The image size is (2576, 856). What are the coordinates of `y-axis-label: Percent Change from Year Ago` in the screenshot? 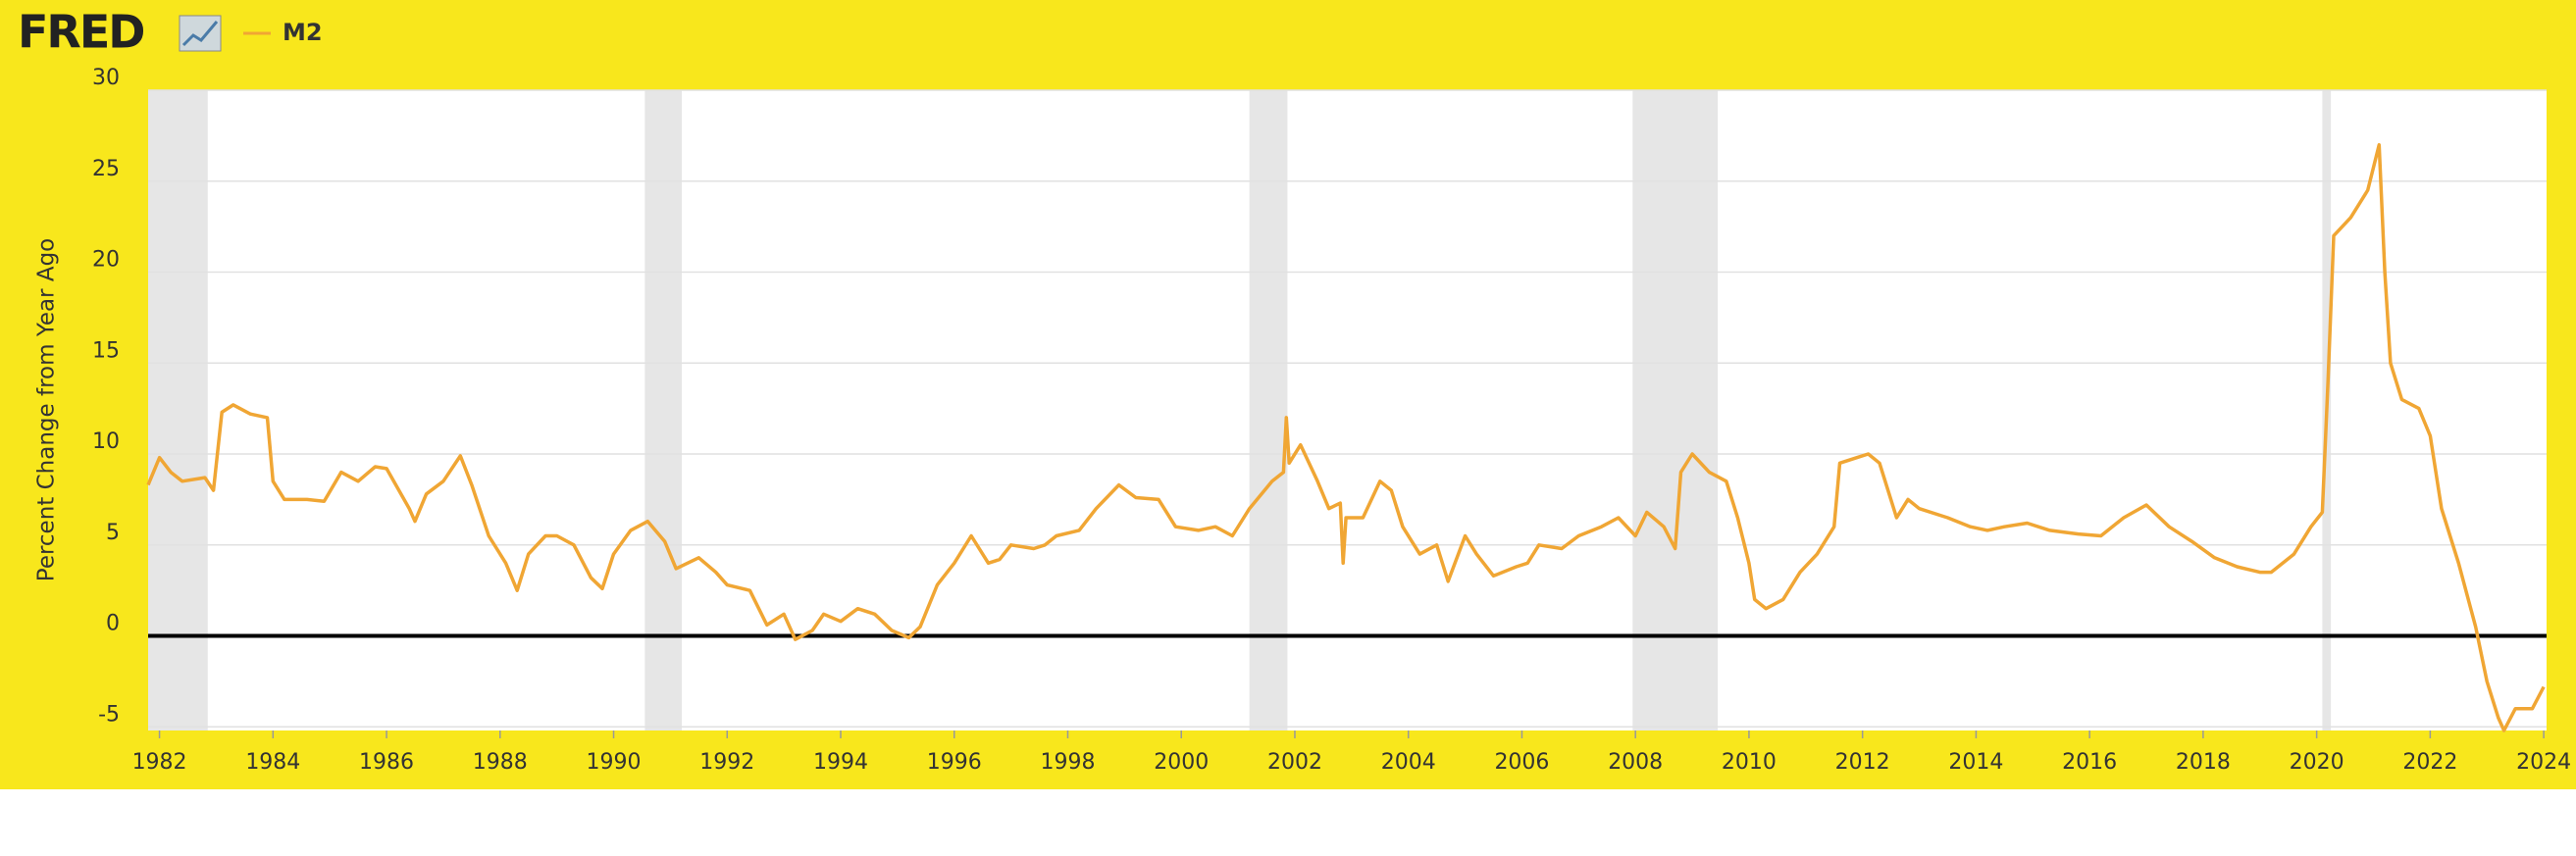 It's located at (47, 409).